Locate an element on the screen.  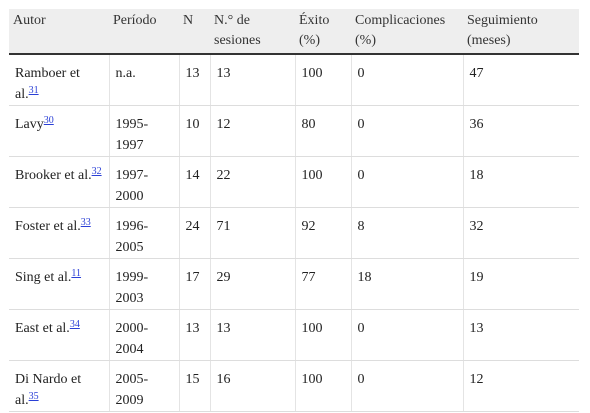
cell-period: 2005-2009 is located at coordinates (144, 386).